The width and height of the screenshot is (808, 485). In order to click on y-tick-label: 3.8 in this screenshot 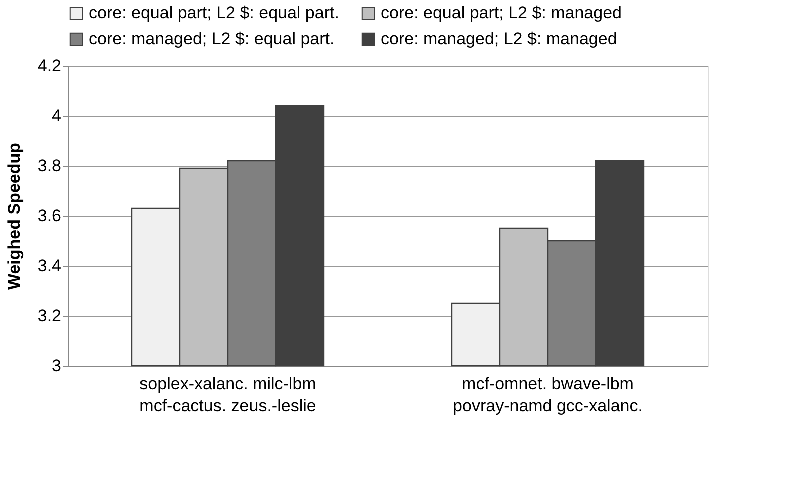, I will do `click(50, 166)`.